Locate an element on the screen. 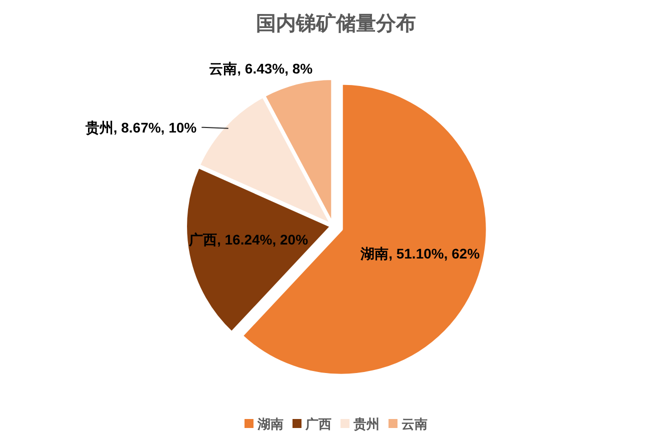 The image size is (672, 440). data-label: 云南, 6.43%, 8% is located at coordinates (261, 68).